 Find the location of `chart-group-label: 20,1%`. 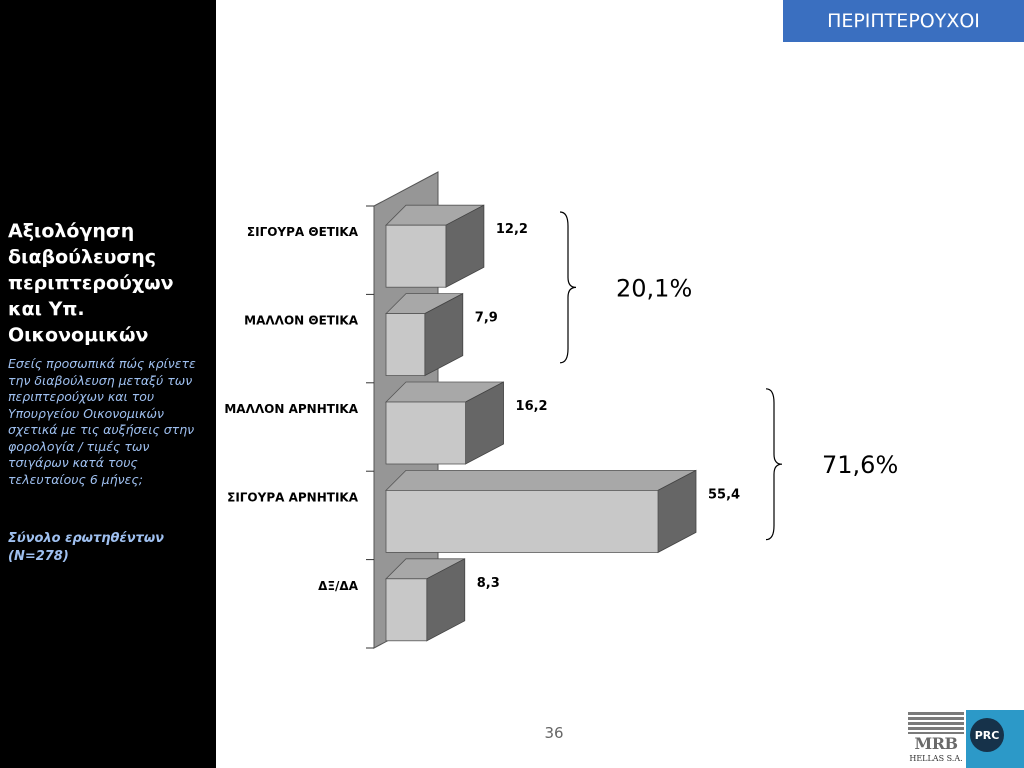

chart-group-label: 20,1% is located at coordinates (654, 288).